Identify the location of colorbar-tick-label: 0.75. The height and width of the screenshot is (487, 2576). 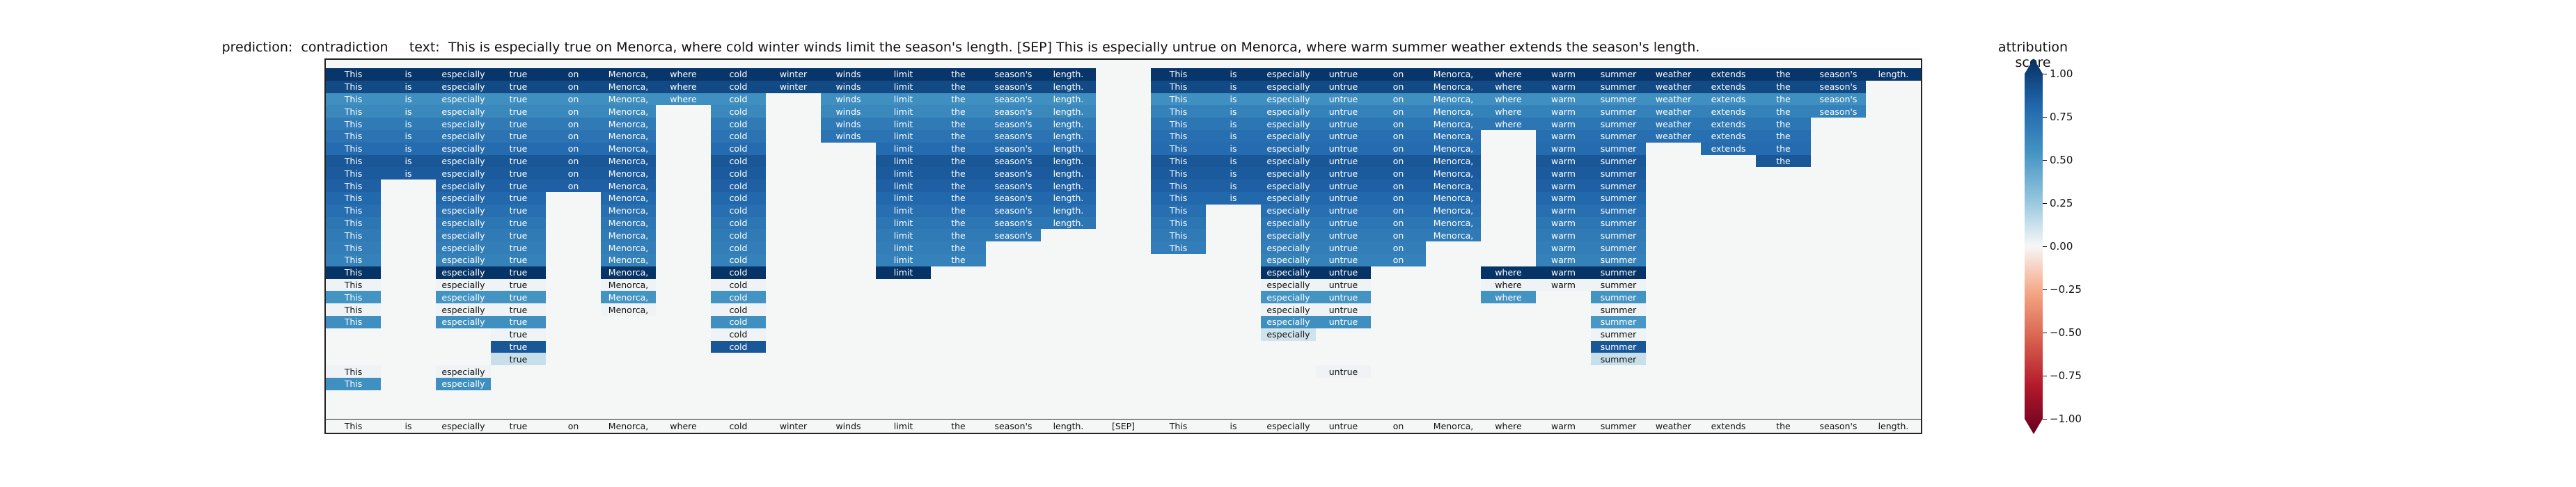
(2061, 117).